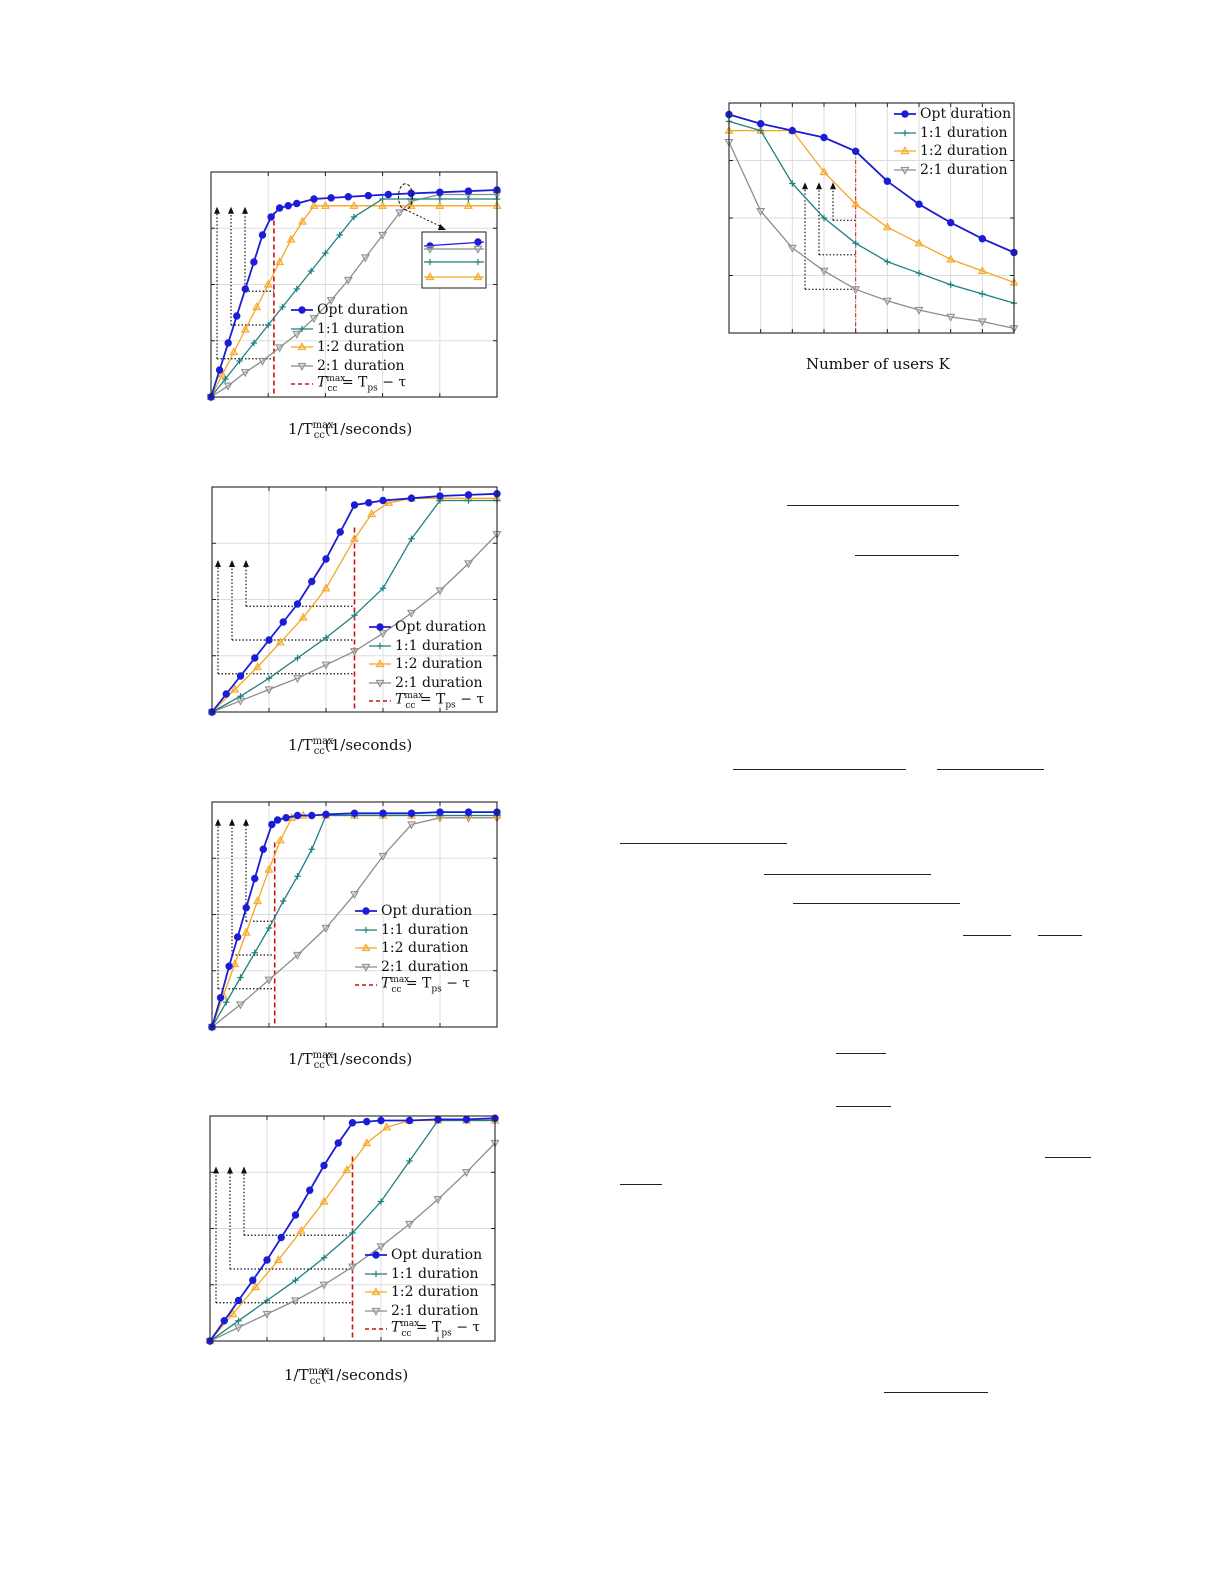  I want to click on legend-marker-one-two, so click(376, 1291).